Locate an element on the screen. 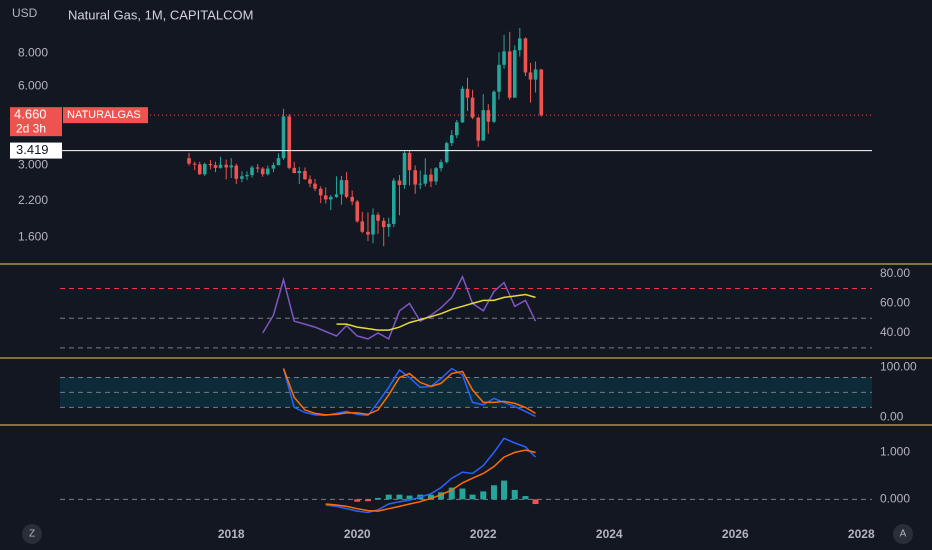 This screenshot has width=932, height=550. x-tick-label: 2026 is located at coordinates (735, 534).